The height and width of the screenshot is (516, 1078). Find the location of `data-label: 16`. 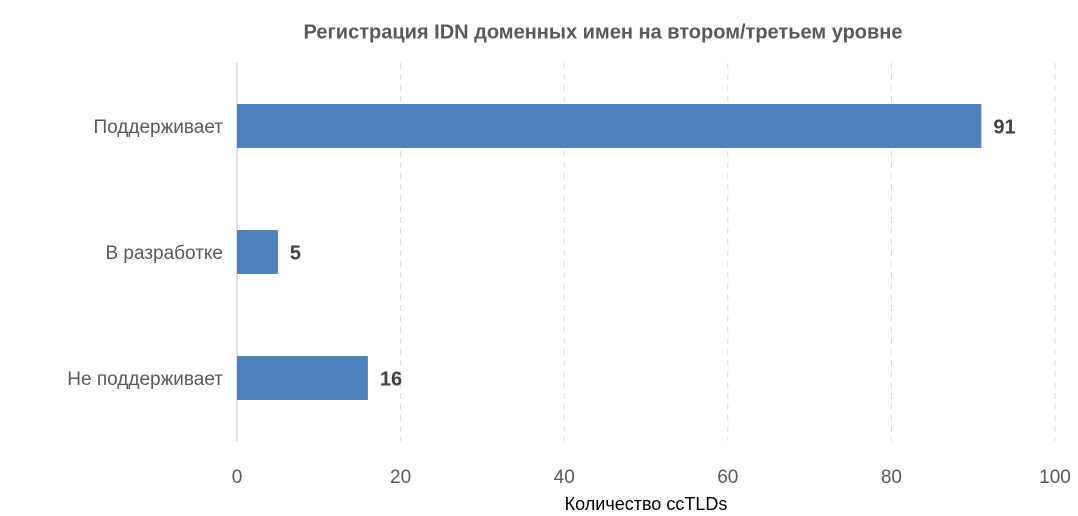

data-label: 16 is located at coordinates (391, 379).